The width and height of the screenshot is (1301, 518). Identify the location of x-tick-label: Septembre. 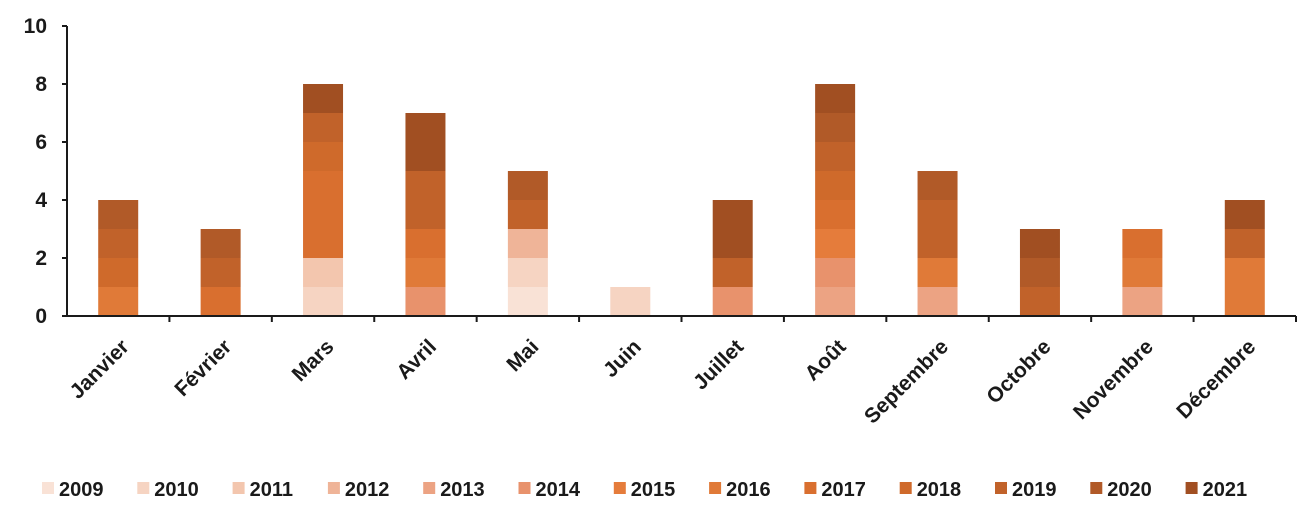
(906, 381).